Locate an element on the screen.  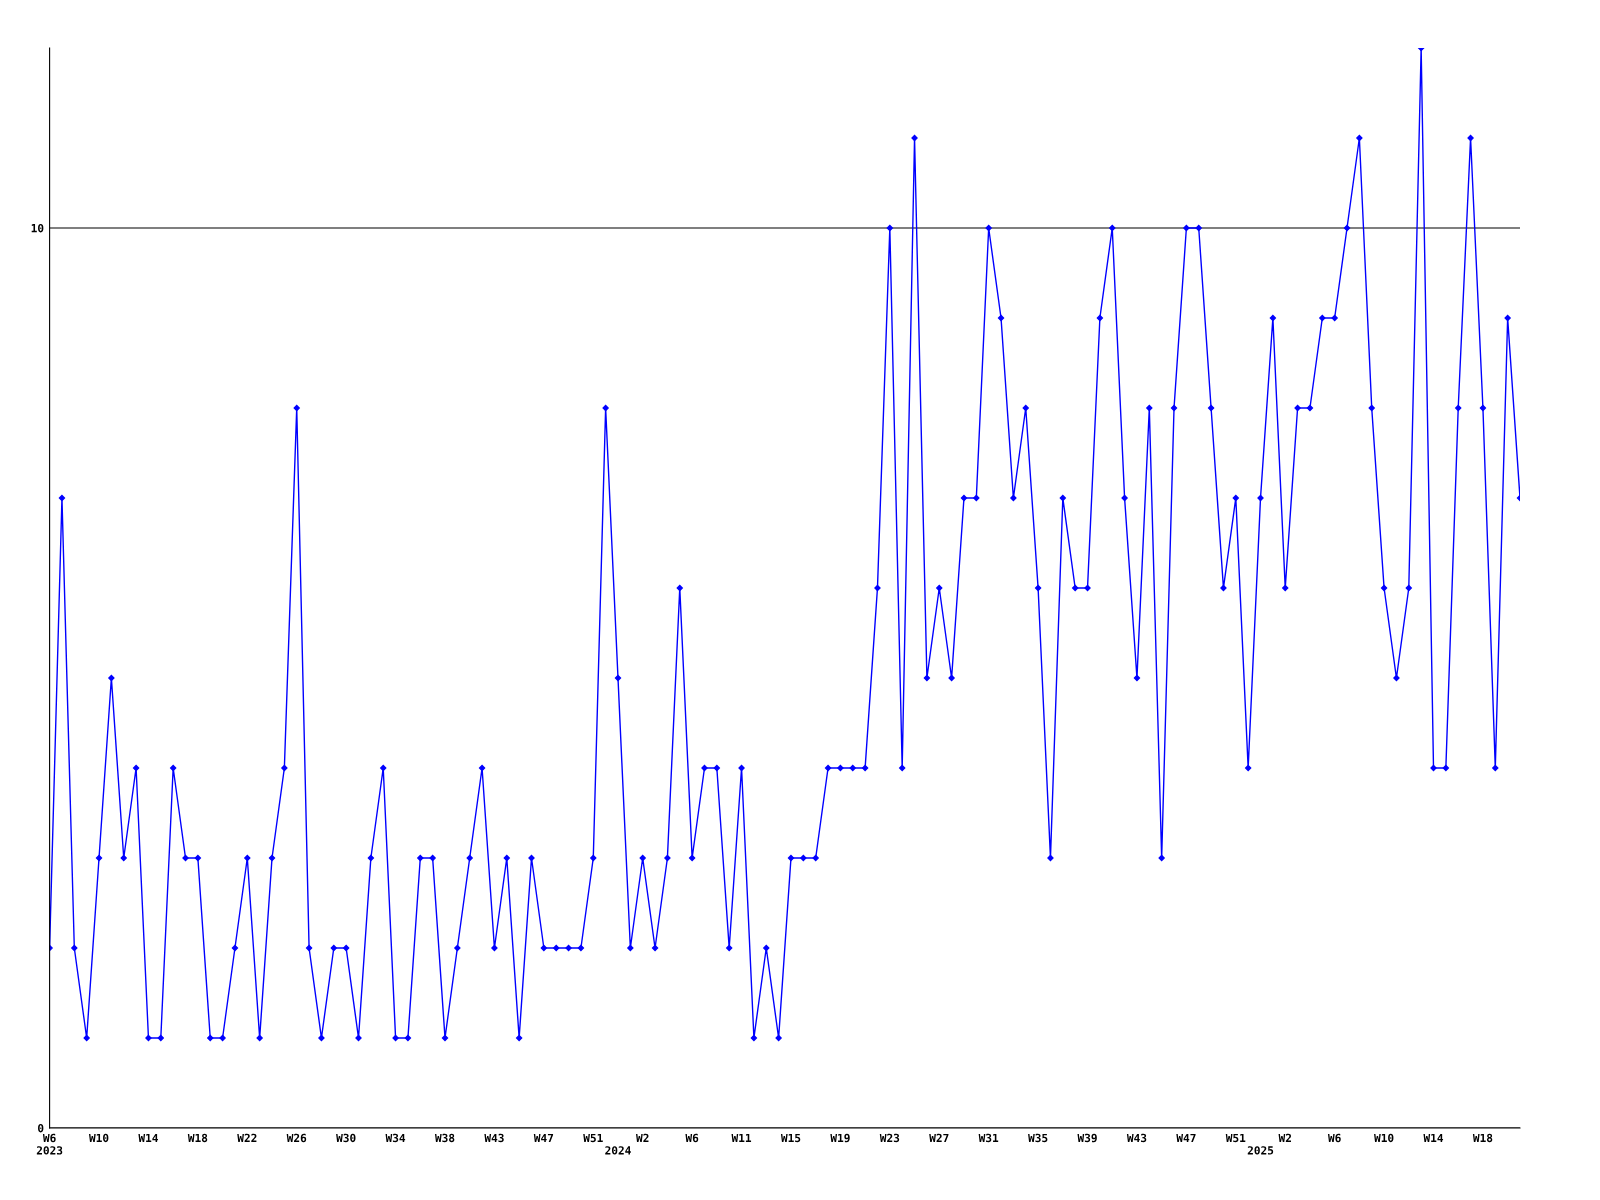
x-tick-label: 2024 is located at coordinates (618, 1150).